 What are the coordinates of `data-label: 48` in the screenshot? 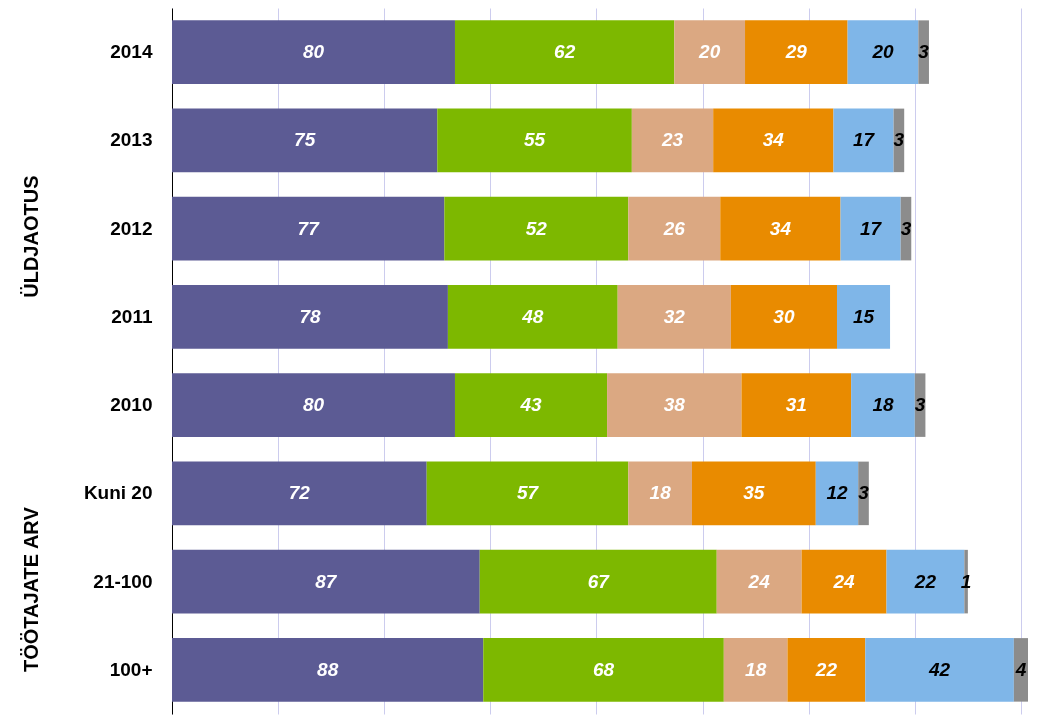 It's located at (532, 316).